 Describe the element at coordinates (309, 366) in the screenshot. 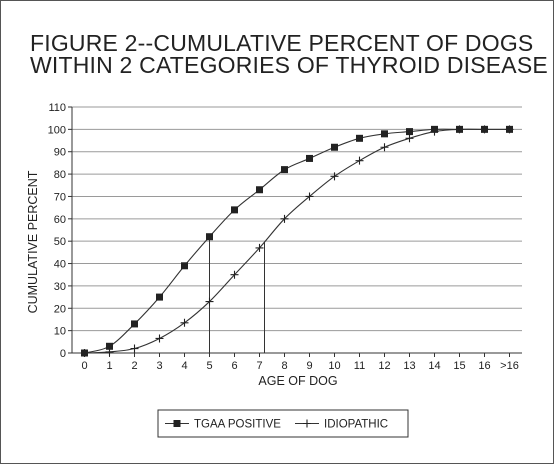

I see `x-tick-label: 9` at that location.